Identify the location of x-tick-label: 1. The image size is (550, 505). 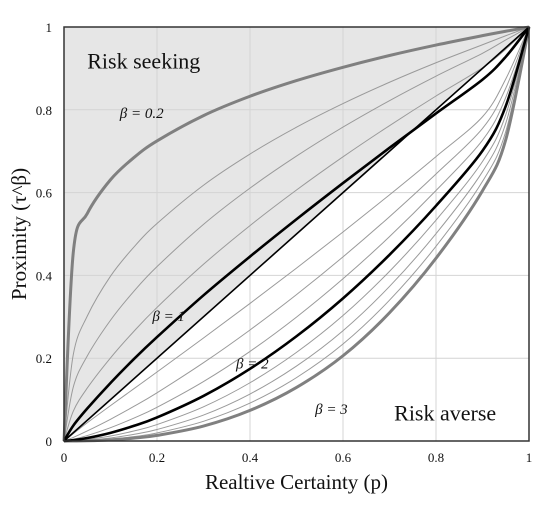
(529, 457).